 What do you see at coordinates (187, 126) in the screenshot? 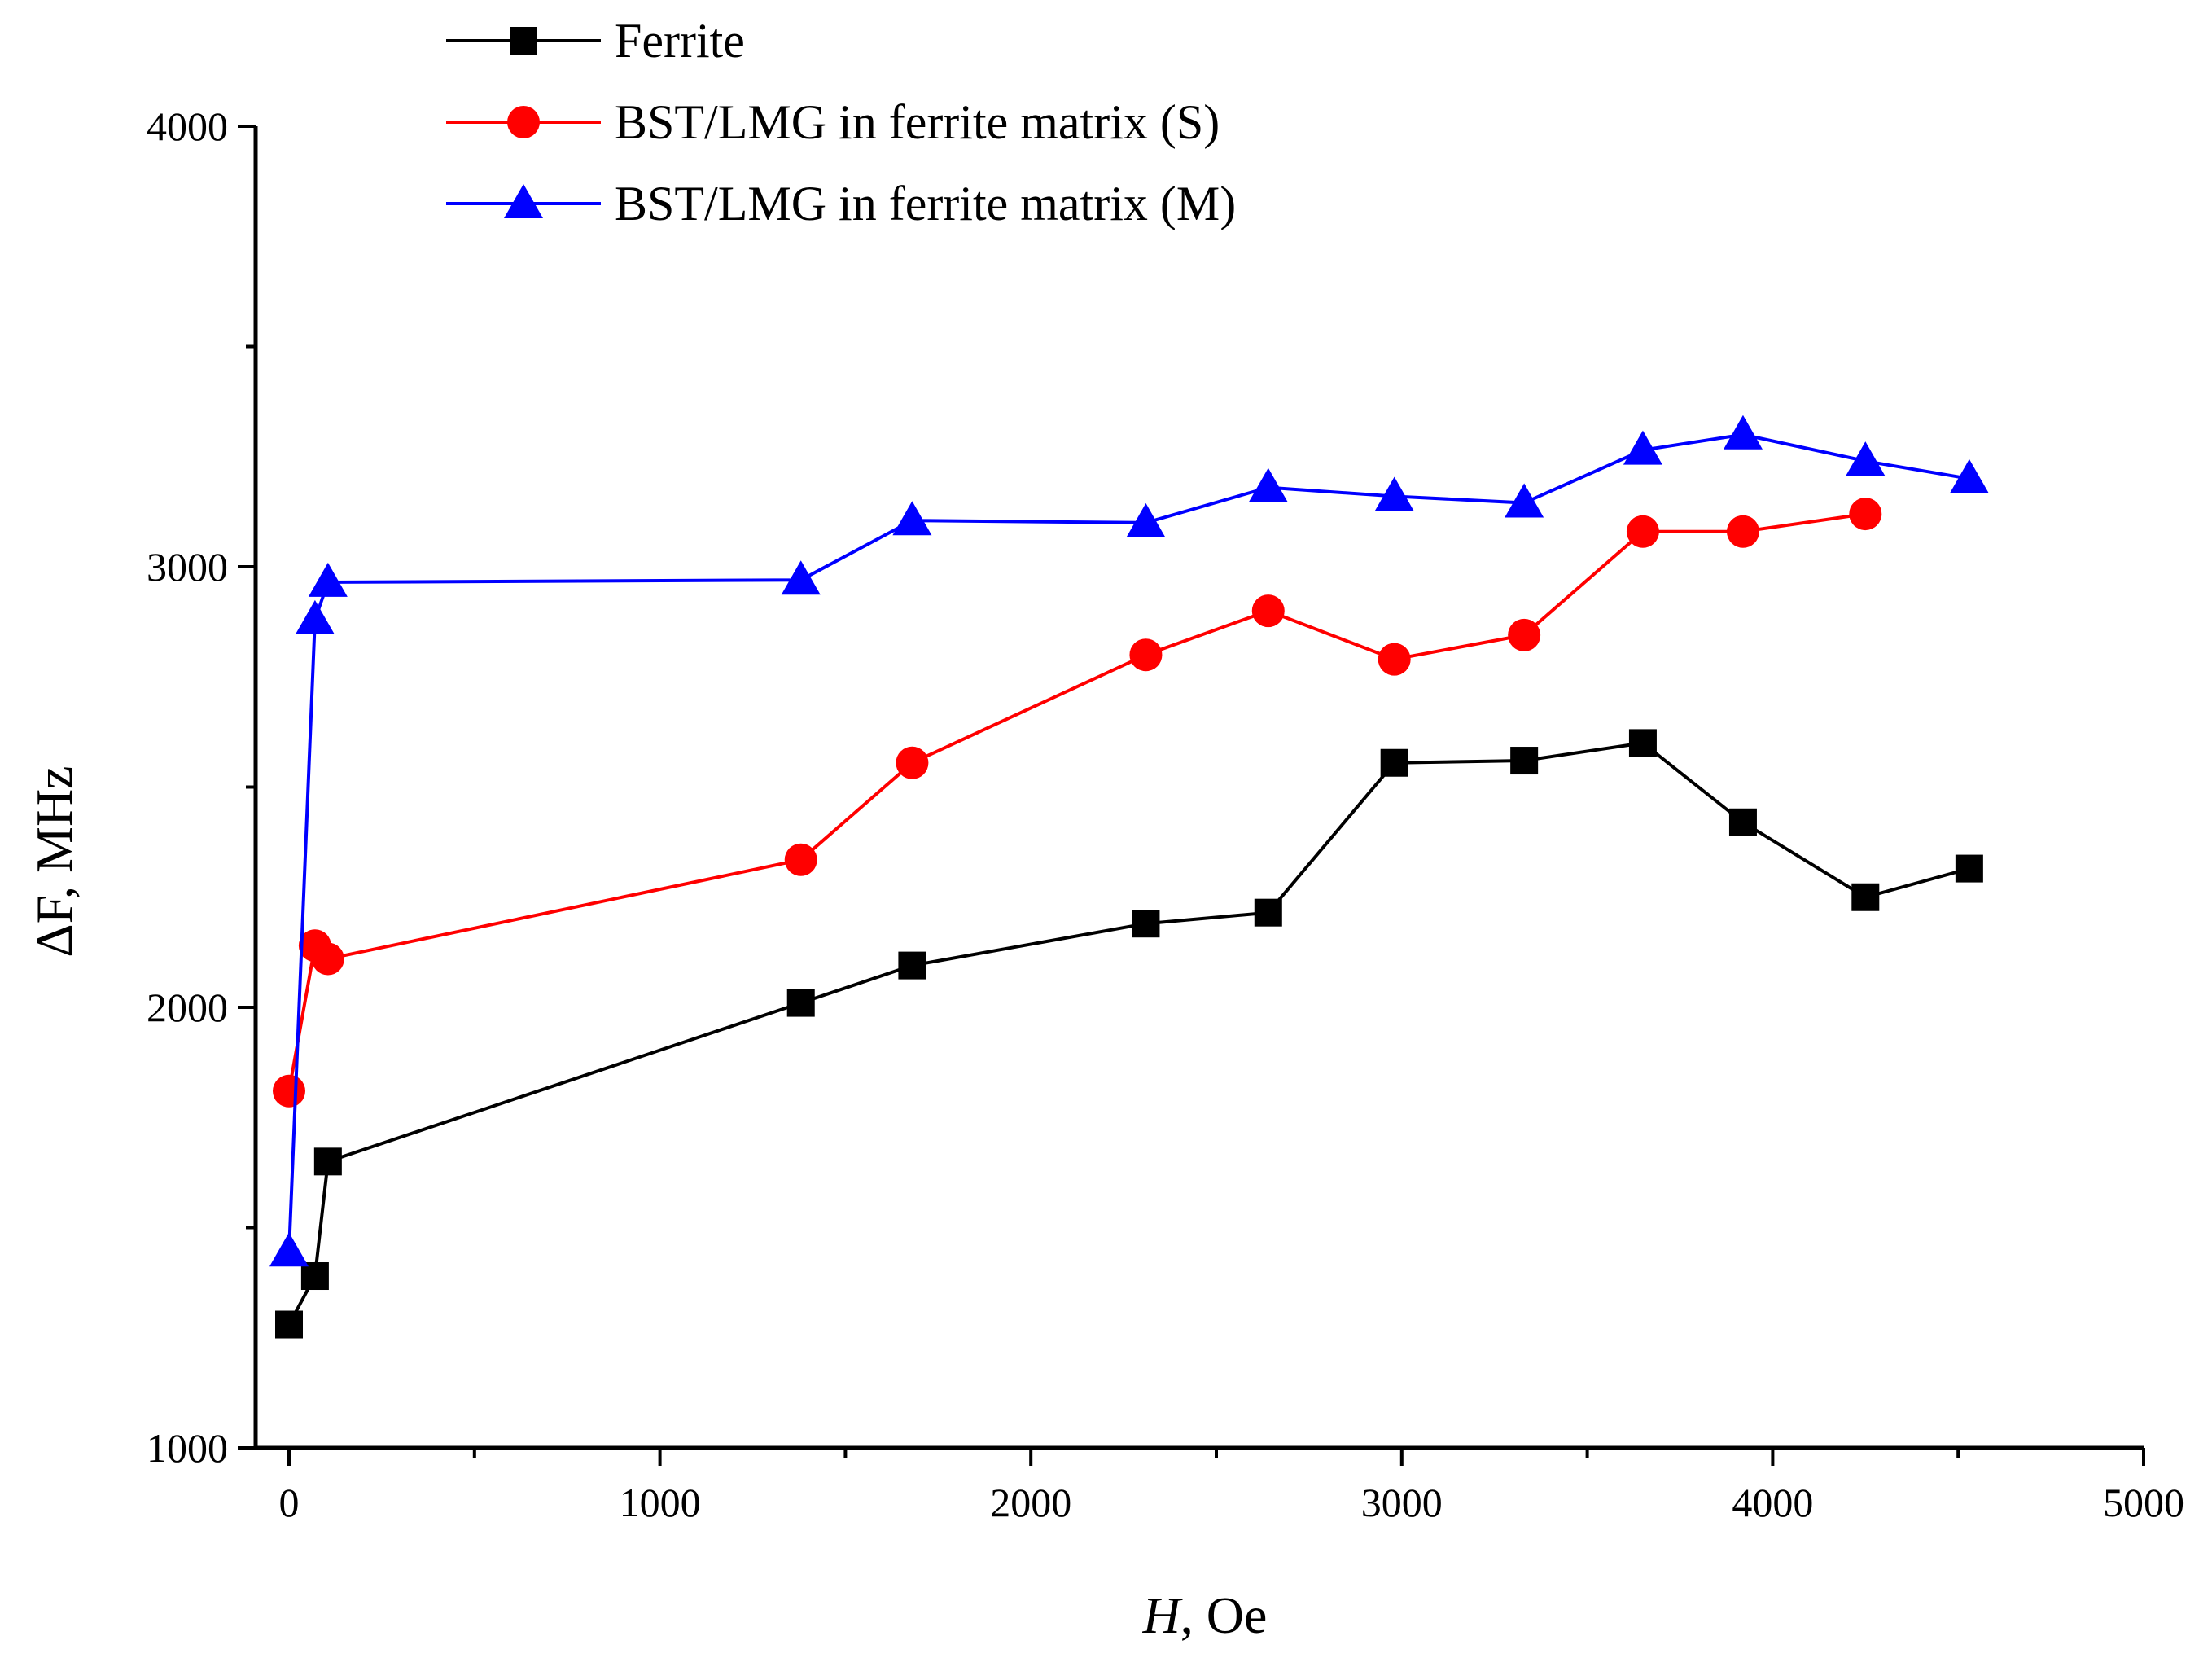
I see `y-tick-label: 4000` at bounding box center [187, 126].